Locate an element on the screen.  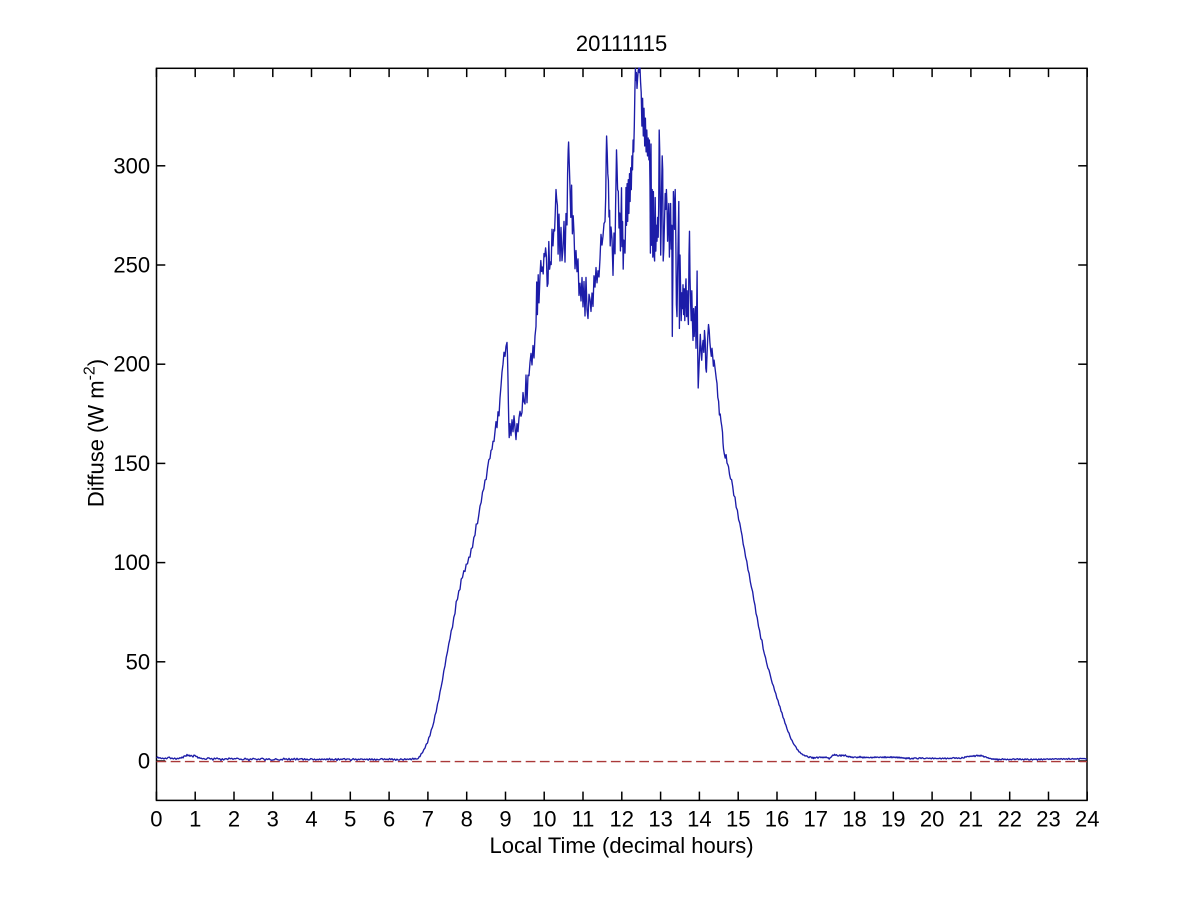
svg-text: 200 is located at coordinates (131, 364).